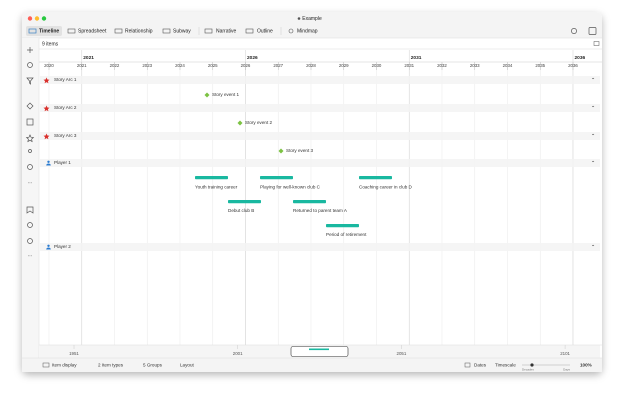 The image size is (624, 401). I want to click on slider-label: Days, so click(566, 369).